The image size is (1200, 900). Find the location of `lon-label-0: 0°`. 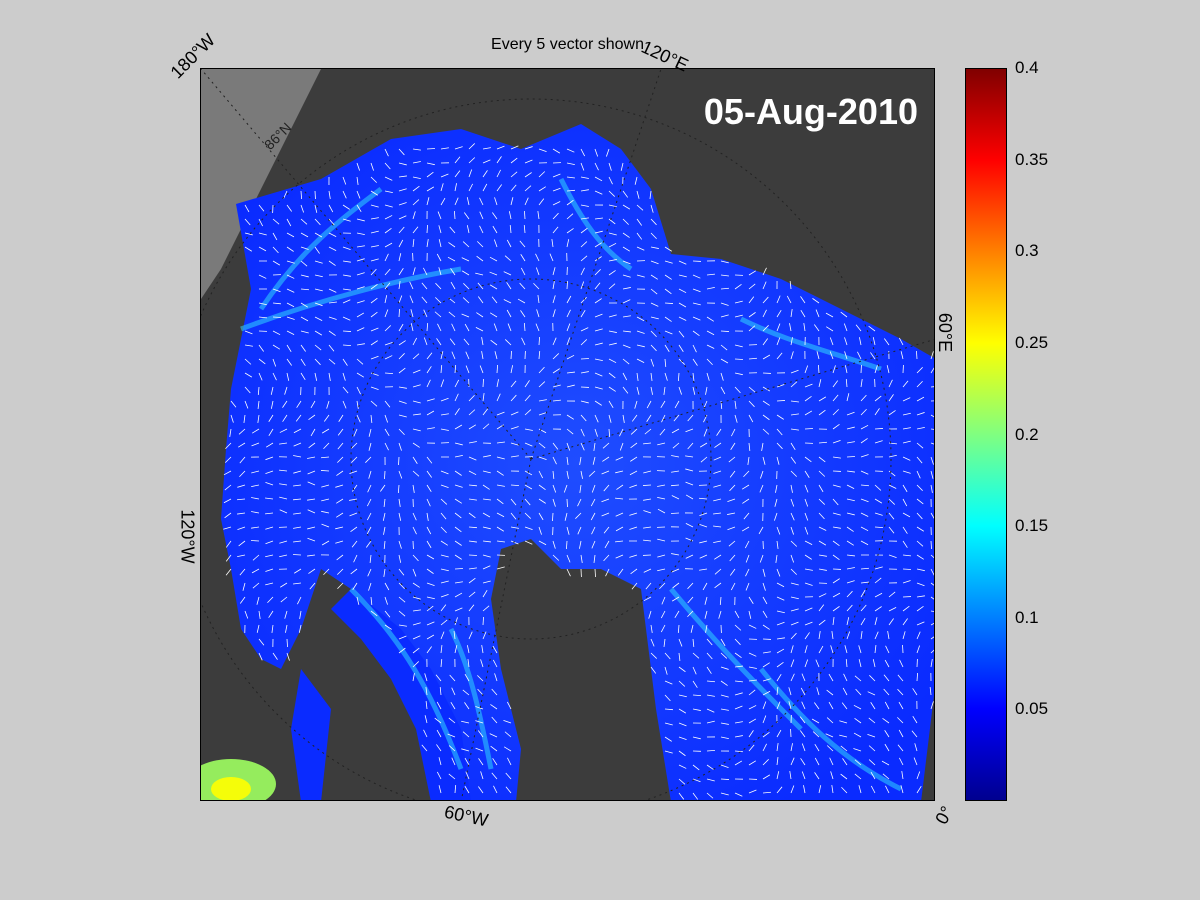

lon-label-0: 0° is located at coordinates (944, 815).